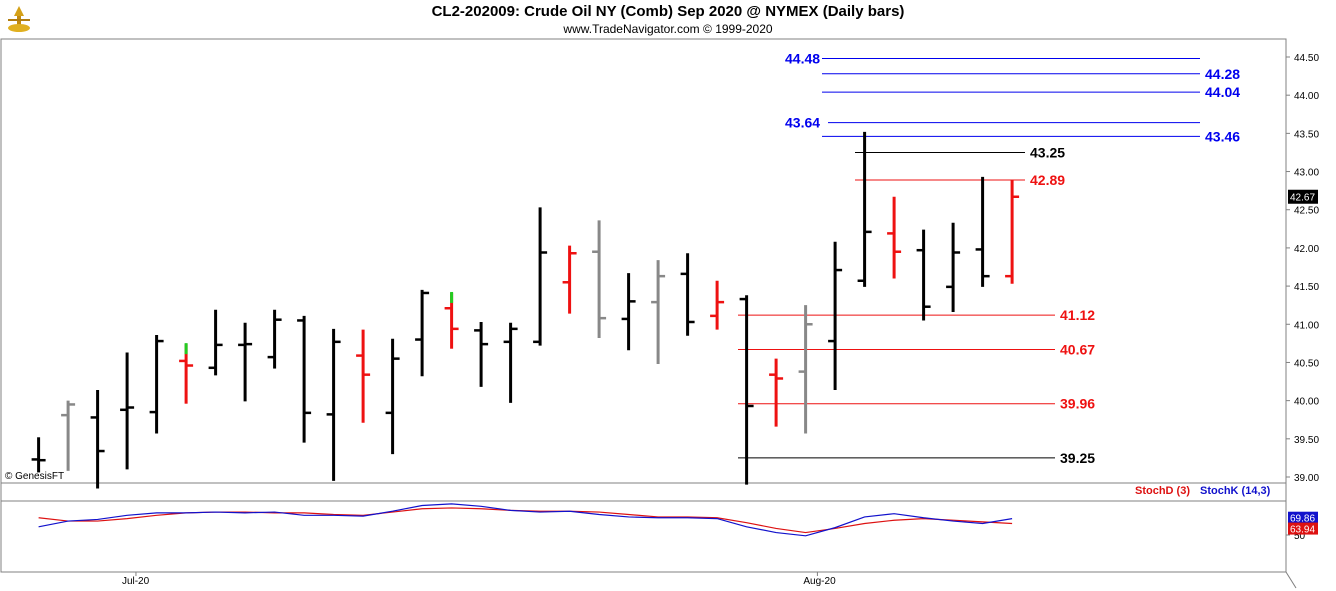 This screenshot has height=591, width=1336. I want to click on price-tick-label: 42.00, so click(1306, 249).